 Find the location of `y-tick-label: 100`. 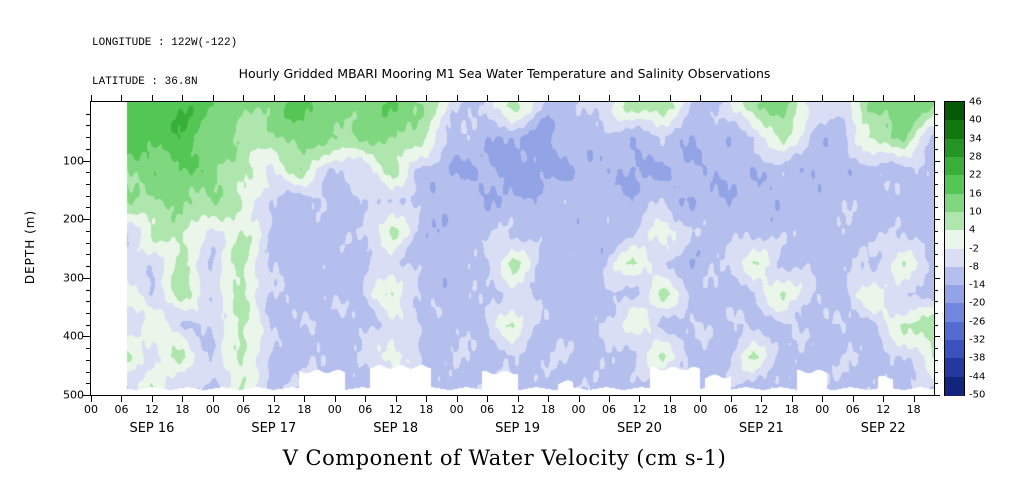

y-tick-label: 100 is located at coordinates (73, 161).